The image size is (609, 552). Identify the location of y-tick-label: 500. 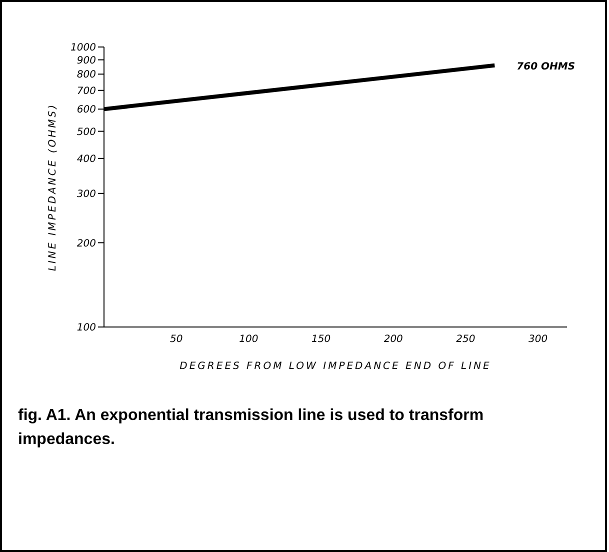
(86, 132).